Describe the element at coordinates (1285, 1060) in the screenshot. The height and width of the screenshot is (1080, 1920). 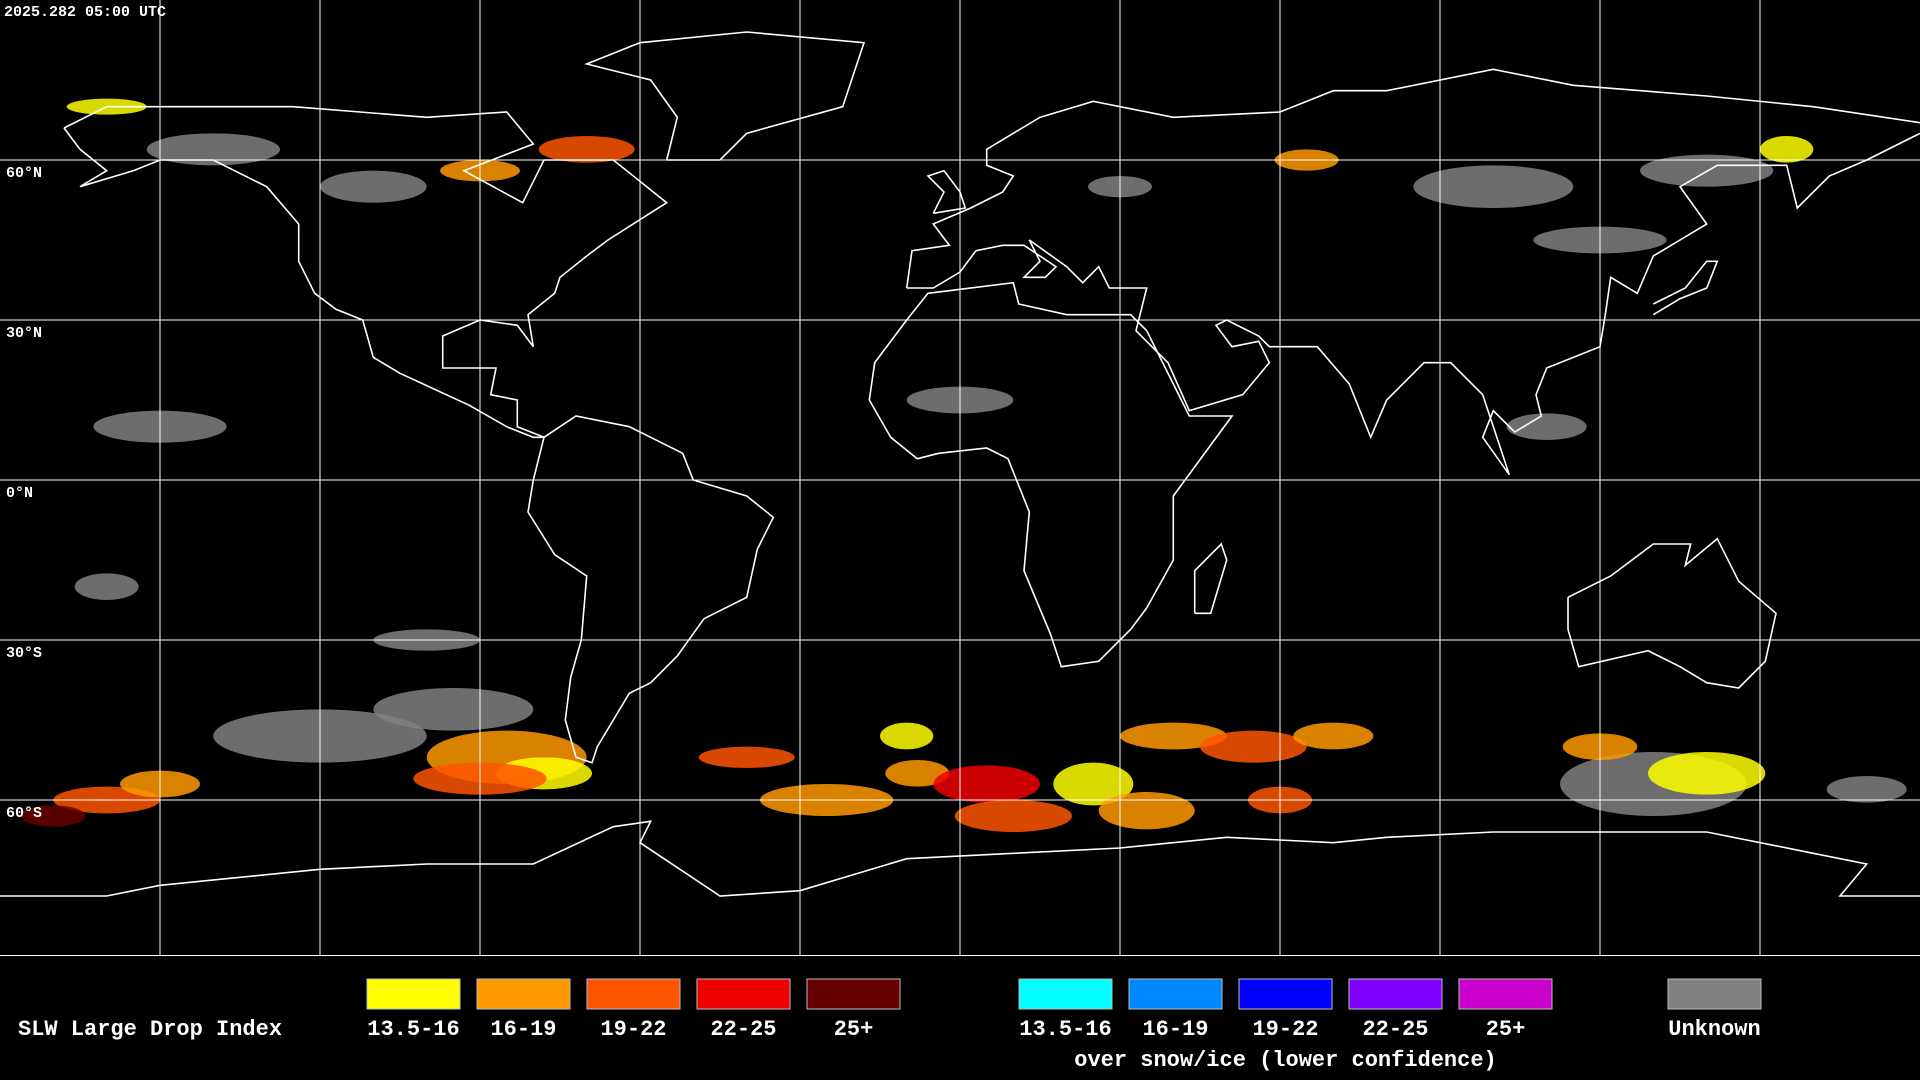
I see `legend-caption: over snow/ice (lower confidence)` at that location.